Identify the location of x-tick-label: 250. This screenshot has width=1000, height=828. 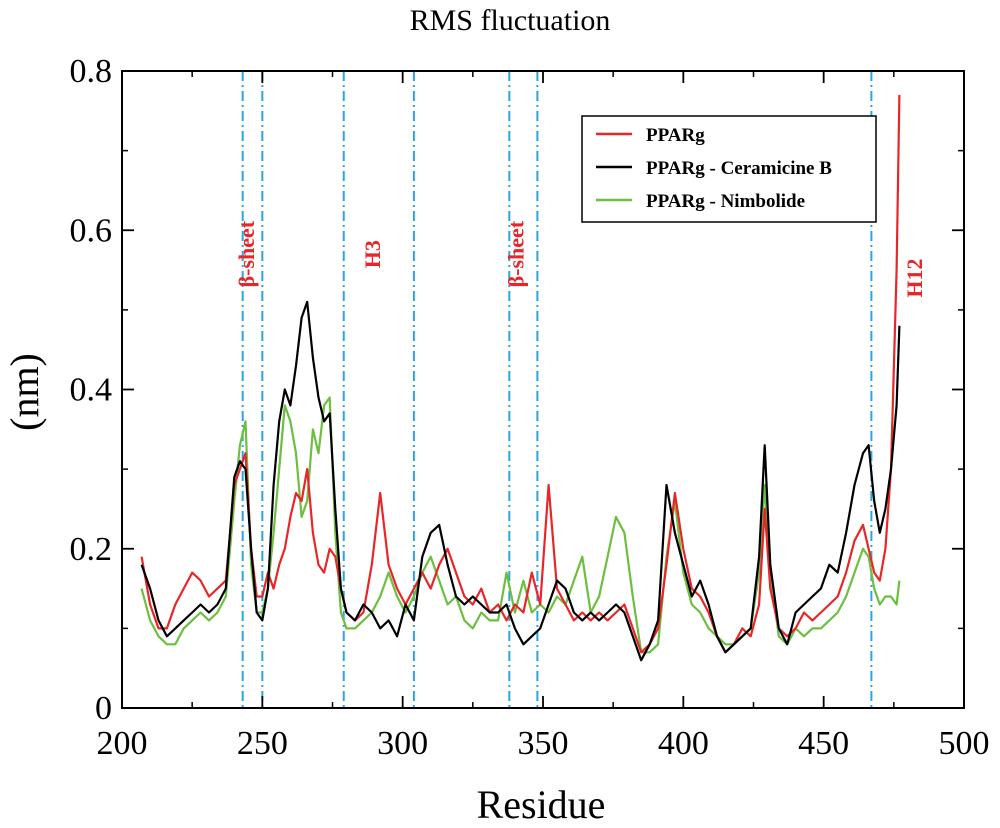
(262, 743).